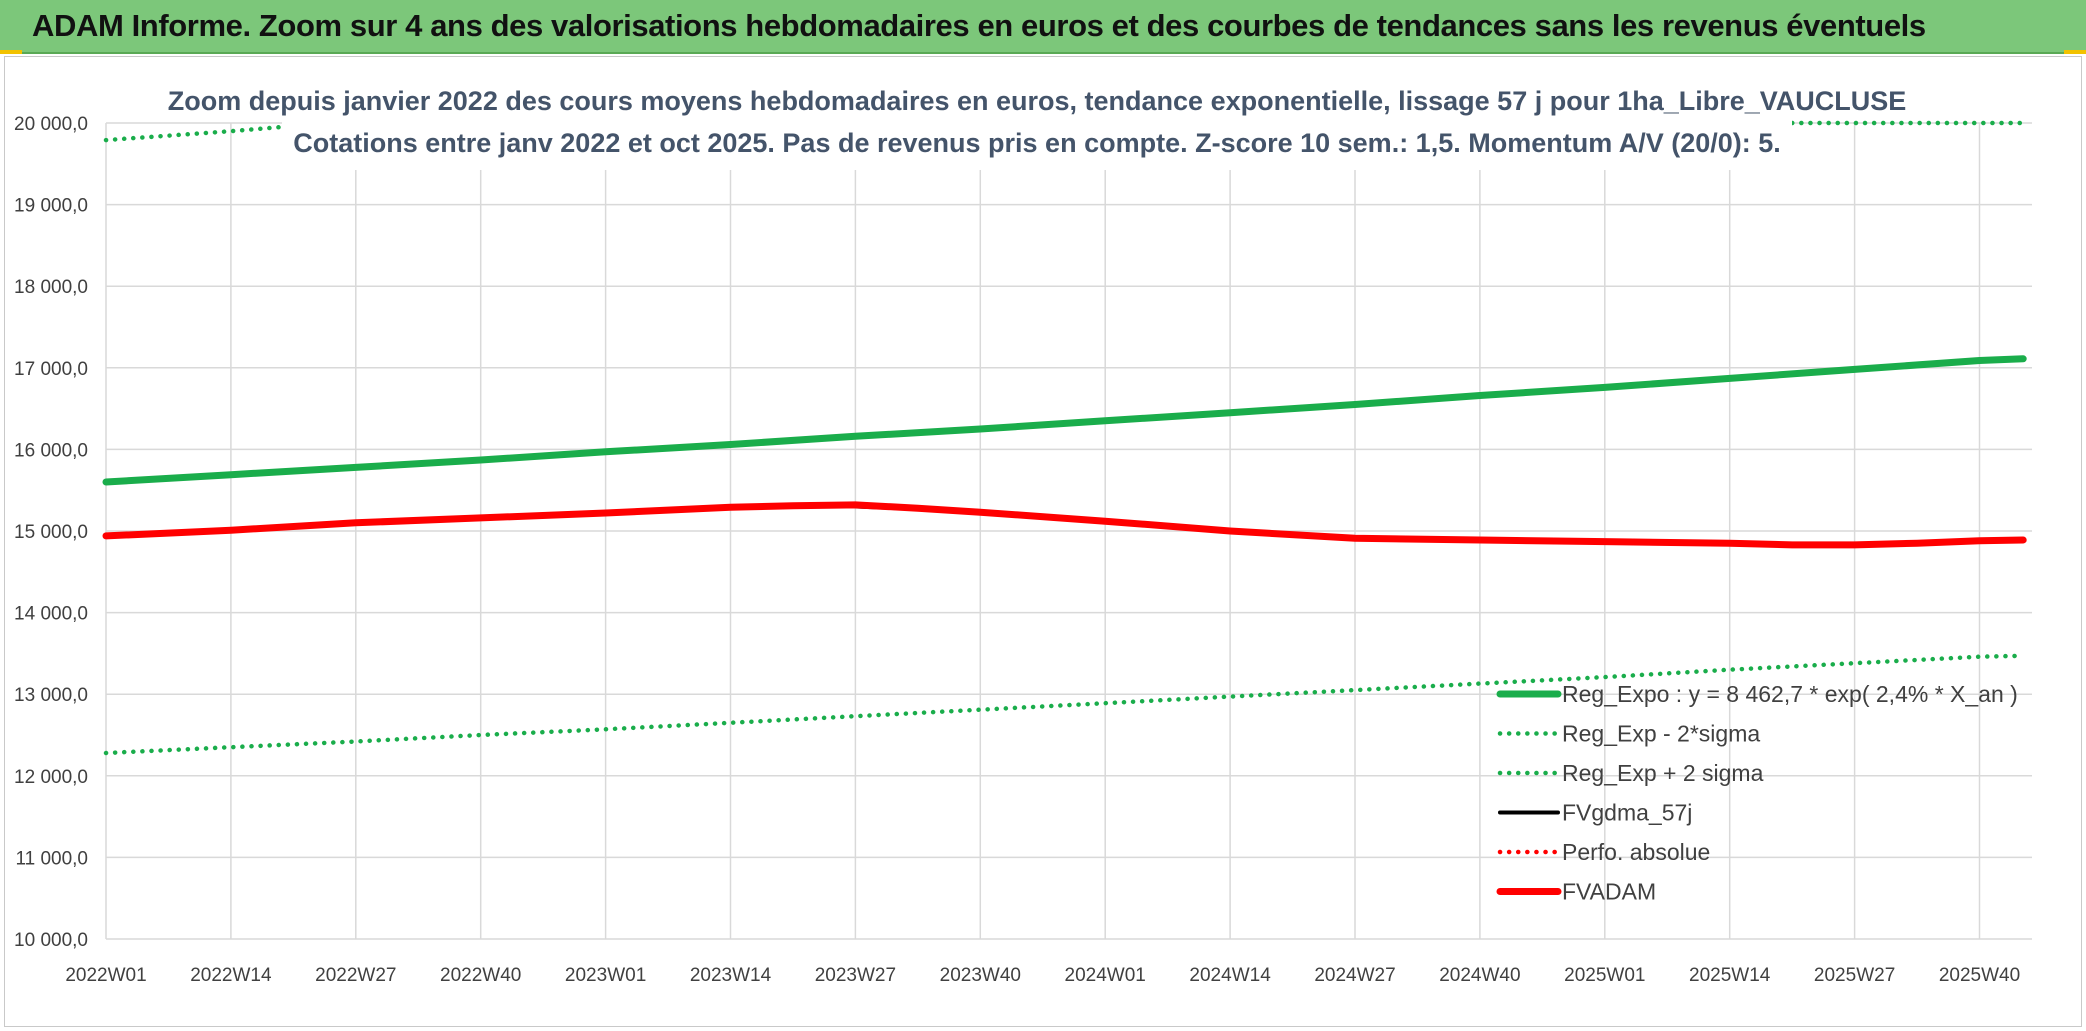 This screenshot has height=1031, width=2086. What do you see at coordinates (1627, 813) in the screenshot?
I see `legend-label: FVgdma_57j` at bounding box center [1627, 813].